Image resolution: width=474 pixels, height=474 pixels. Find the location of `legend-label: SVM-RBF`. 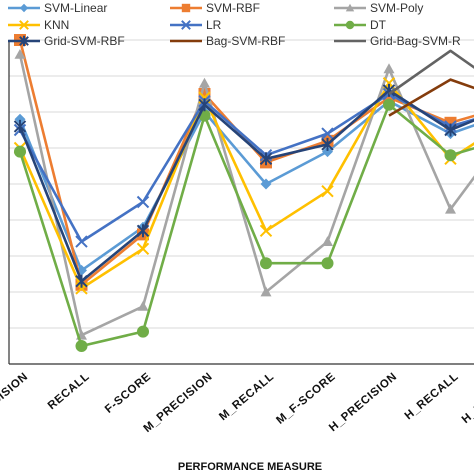

legend-label: SVM-RBF is located at coordinates (233, 8).